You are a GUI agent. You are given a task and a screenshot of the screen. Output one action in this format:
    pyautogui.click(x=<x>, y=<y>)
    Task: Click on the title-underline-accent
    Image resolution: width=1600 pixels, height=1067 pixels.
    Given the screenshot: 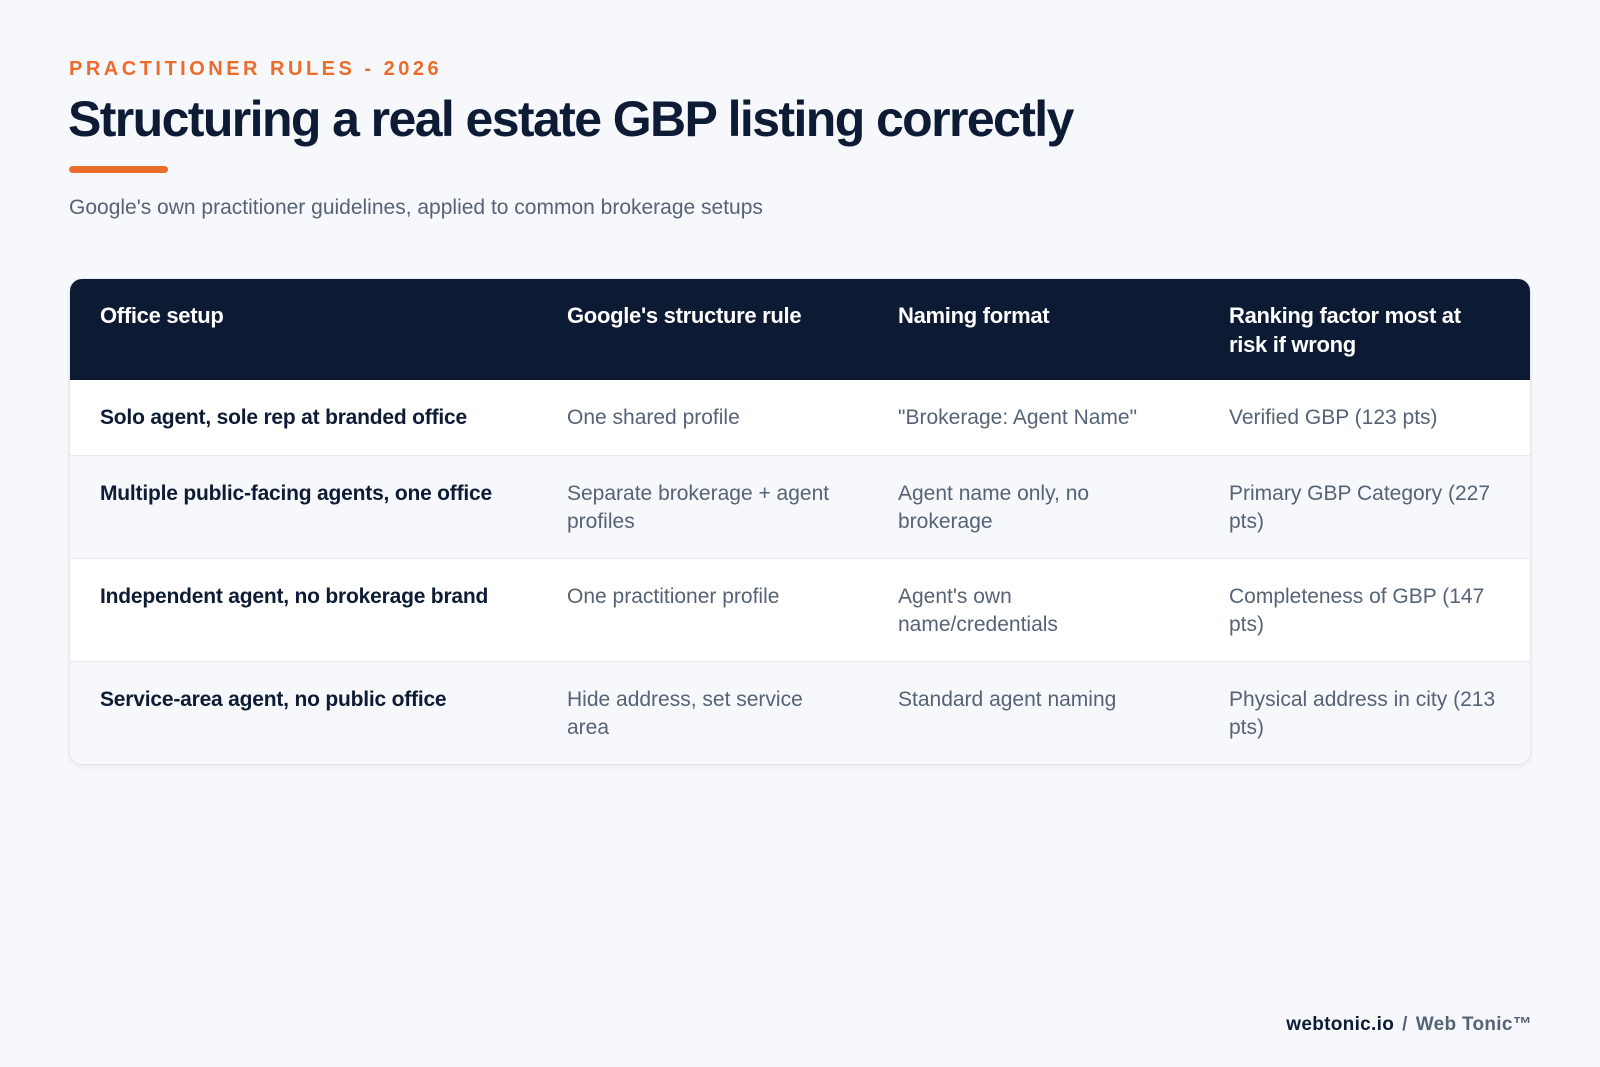 What is the action you would take?
    pyautogui.click(x=118, y=169)
    